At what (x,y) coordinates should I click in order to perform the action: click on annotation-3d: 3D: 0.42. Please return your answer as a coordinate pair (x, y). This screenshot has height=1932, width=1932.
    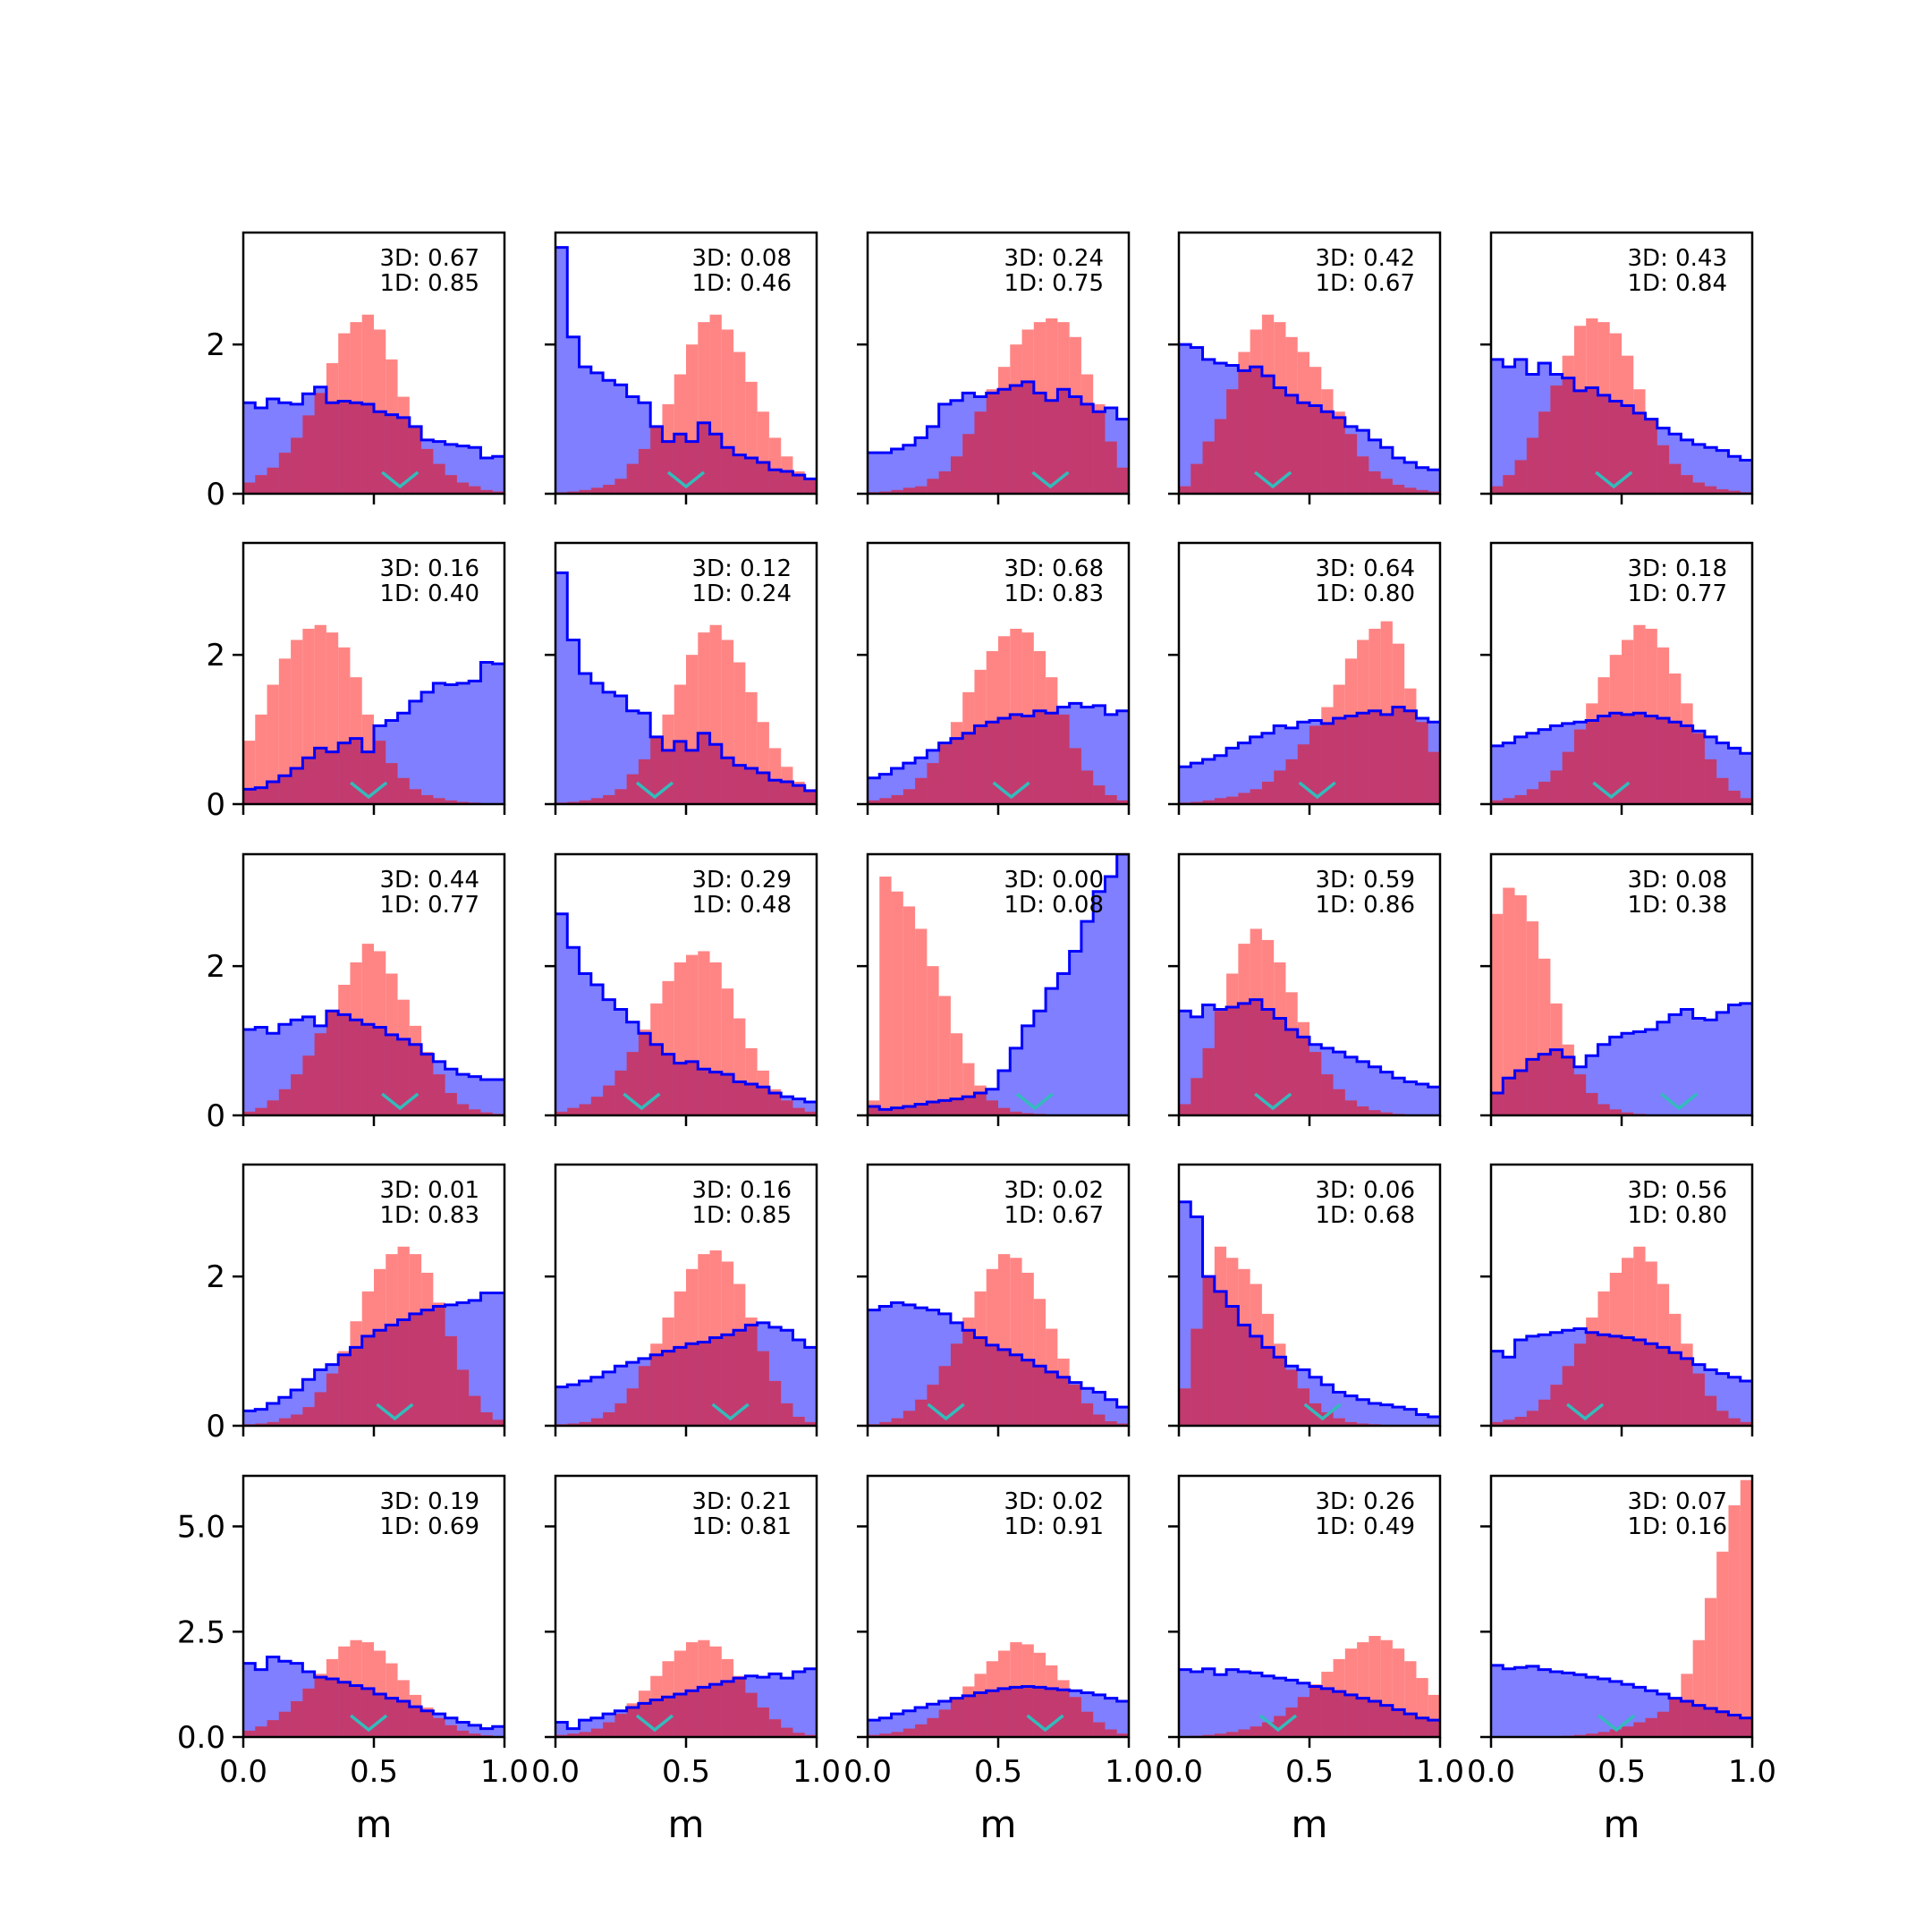
    Looking at the image, I should click on (1365, 258).